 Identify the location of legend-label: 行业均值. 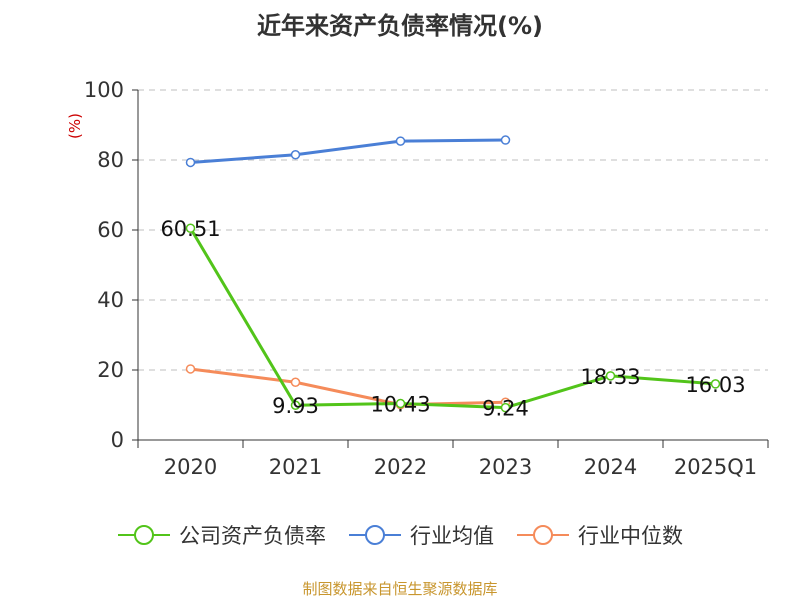
(452, 536).